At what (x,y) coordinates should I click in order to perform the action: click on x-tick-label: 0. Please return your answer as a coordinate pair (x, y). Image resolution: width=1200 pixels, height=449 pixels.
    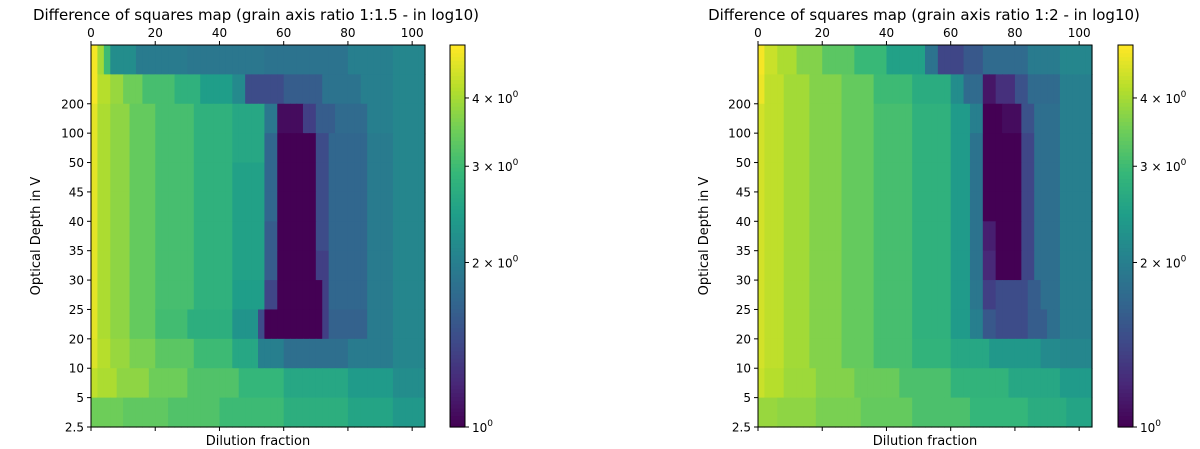
    Looking at the image, I should click on (91, 33).